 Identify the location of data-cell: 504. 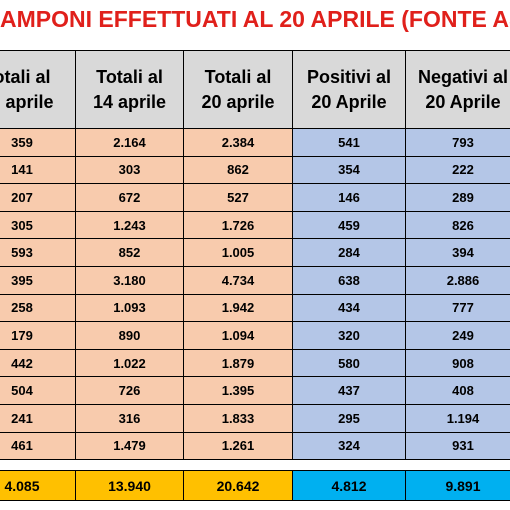
(38, 390).